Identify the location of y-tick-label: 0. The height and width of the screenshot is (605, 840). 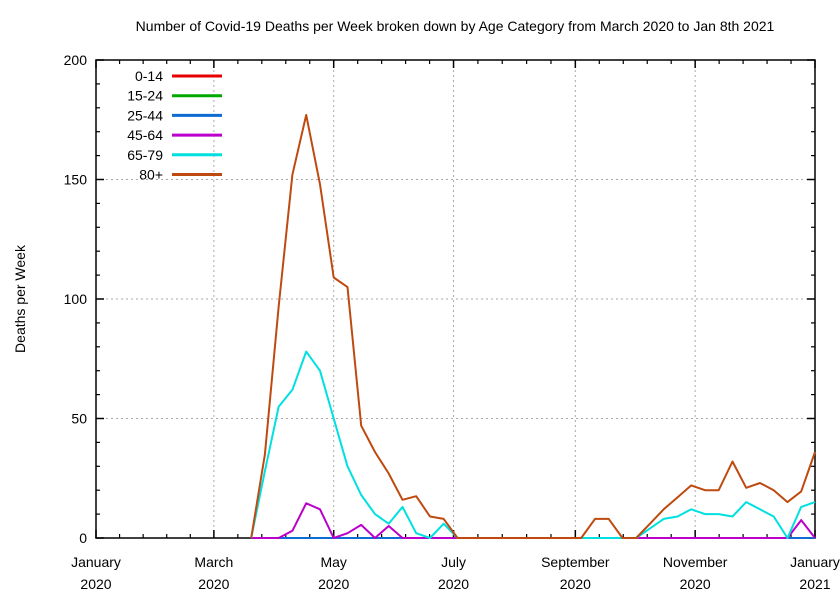
(83, 538).